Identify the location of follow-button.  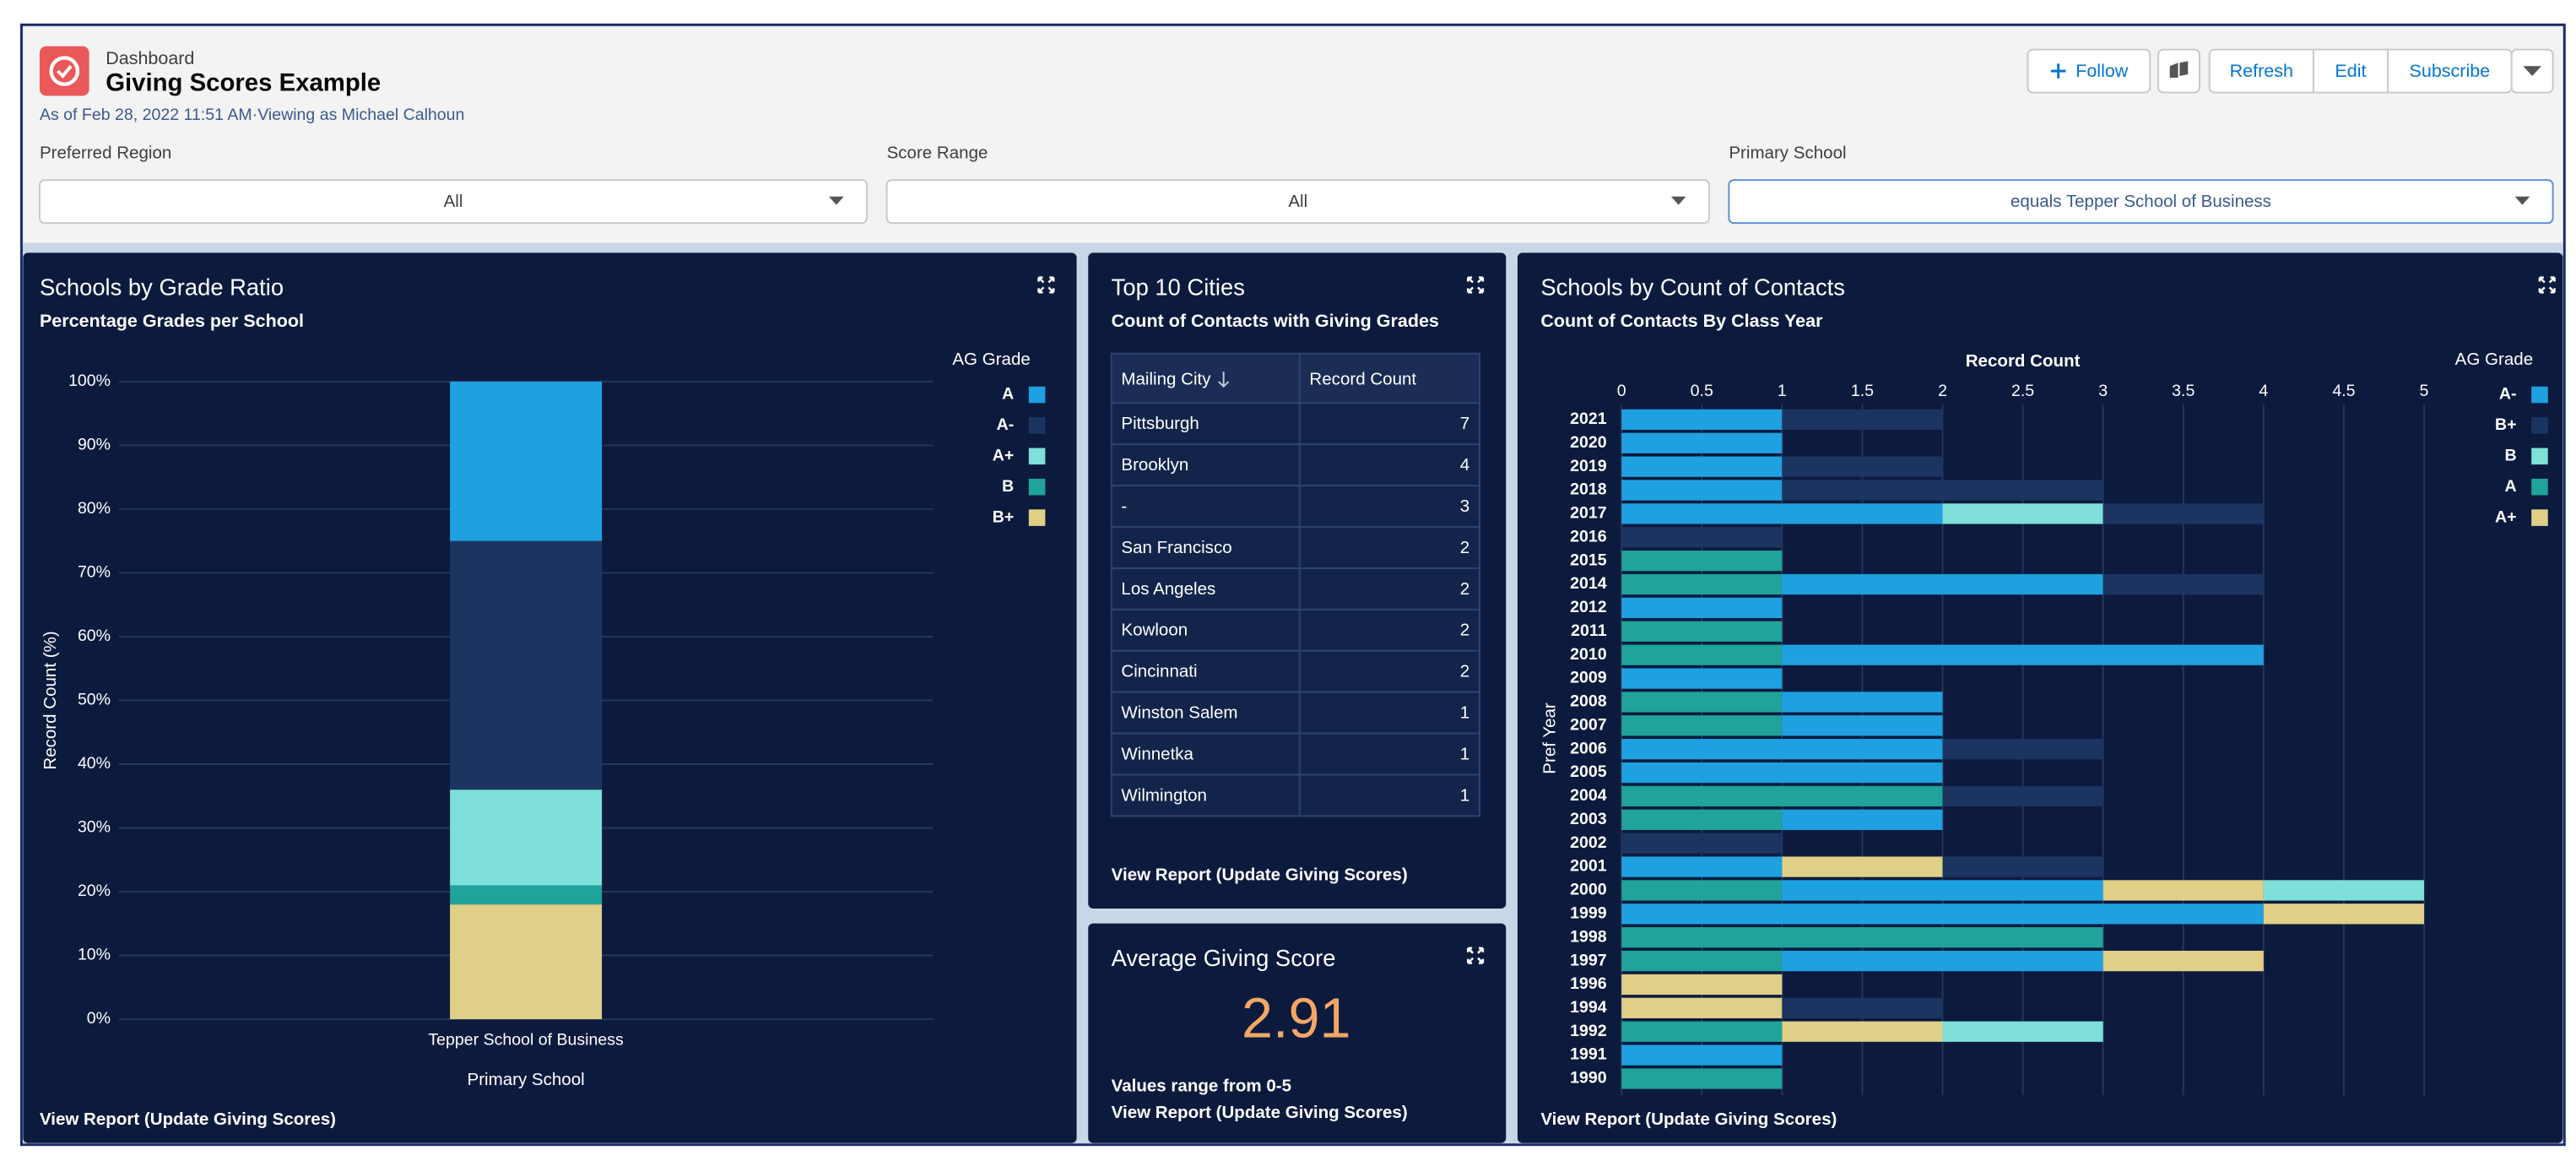
(2089, 71).